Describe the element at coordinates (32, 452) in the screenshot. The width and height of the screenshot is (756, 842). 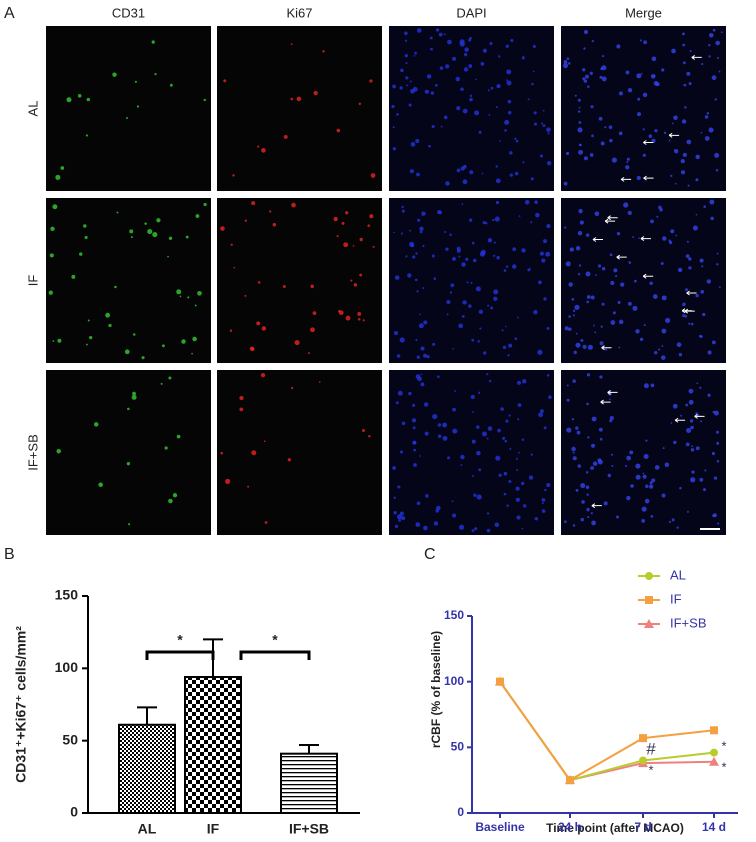
I see `row-label: IF+SB` at that location.